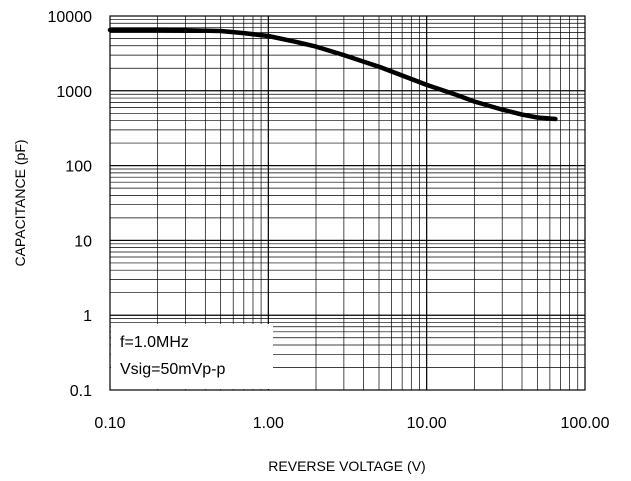  What do you see at coordinates (70, 204) in the screenshot?
I see `y-tick-labels: 0.1 1 10 100 1000 10000` at bounding box center [70, 204].